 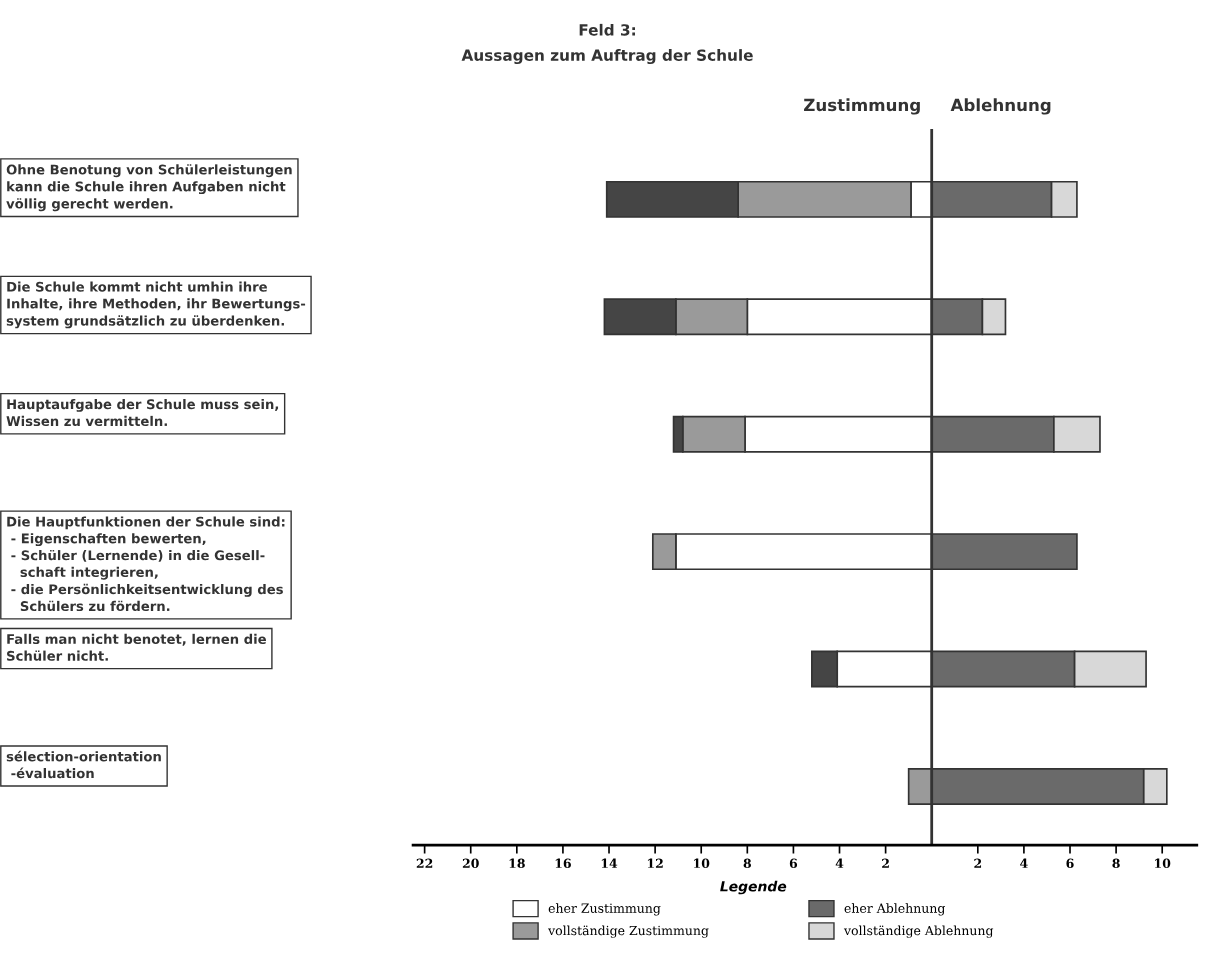 What do you see at coordinates (628, 931) in the screenshot?
I see `legend-label: vollständige Zustimmung` at bounding box center [628, 931].